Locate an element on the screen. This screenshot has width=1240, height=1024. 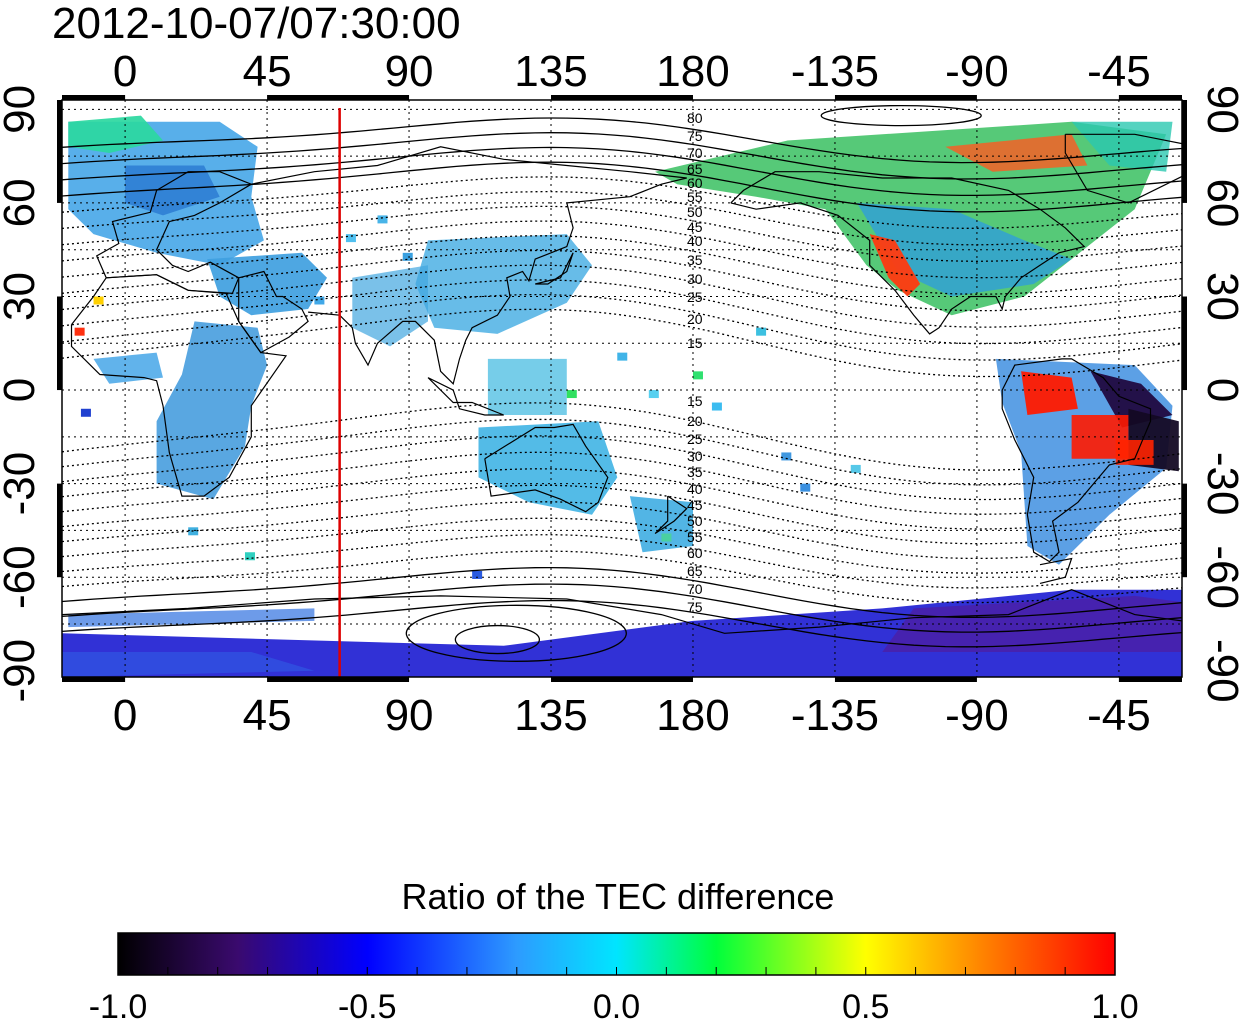
y-tick-left-label: 90 is located at coordinates (22, 109).